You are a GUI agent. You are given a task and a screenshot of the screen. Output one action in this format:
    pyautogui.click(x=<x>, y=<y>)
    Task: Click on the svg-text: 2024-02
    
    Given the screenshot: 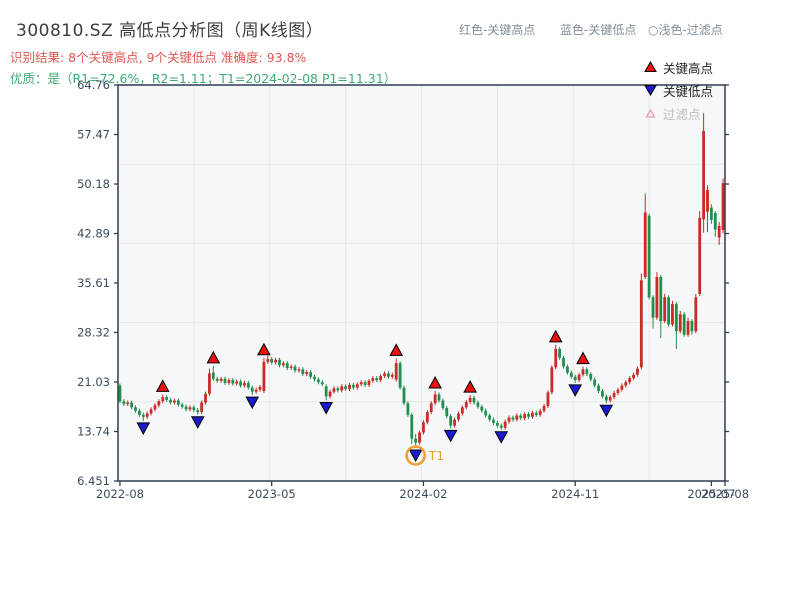 What is the action you would take?
    pyautogui.click(x=423, y=494)
    